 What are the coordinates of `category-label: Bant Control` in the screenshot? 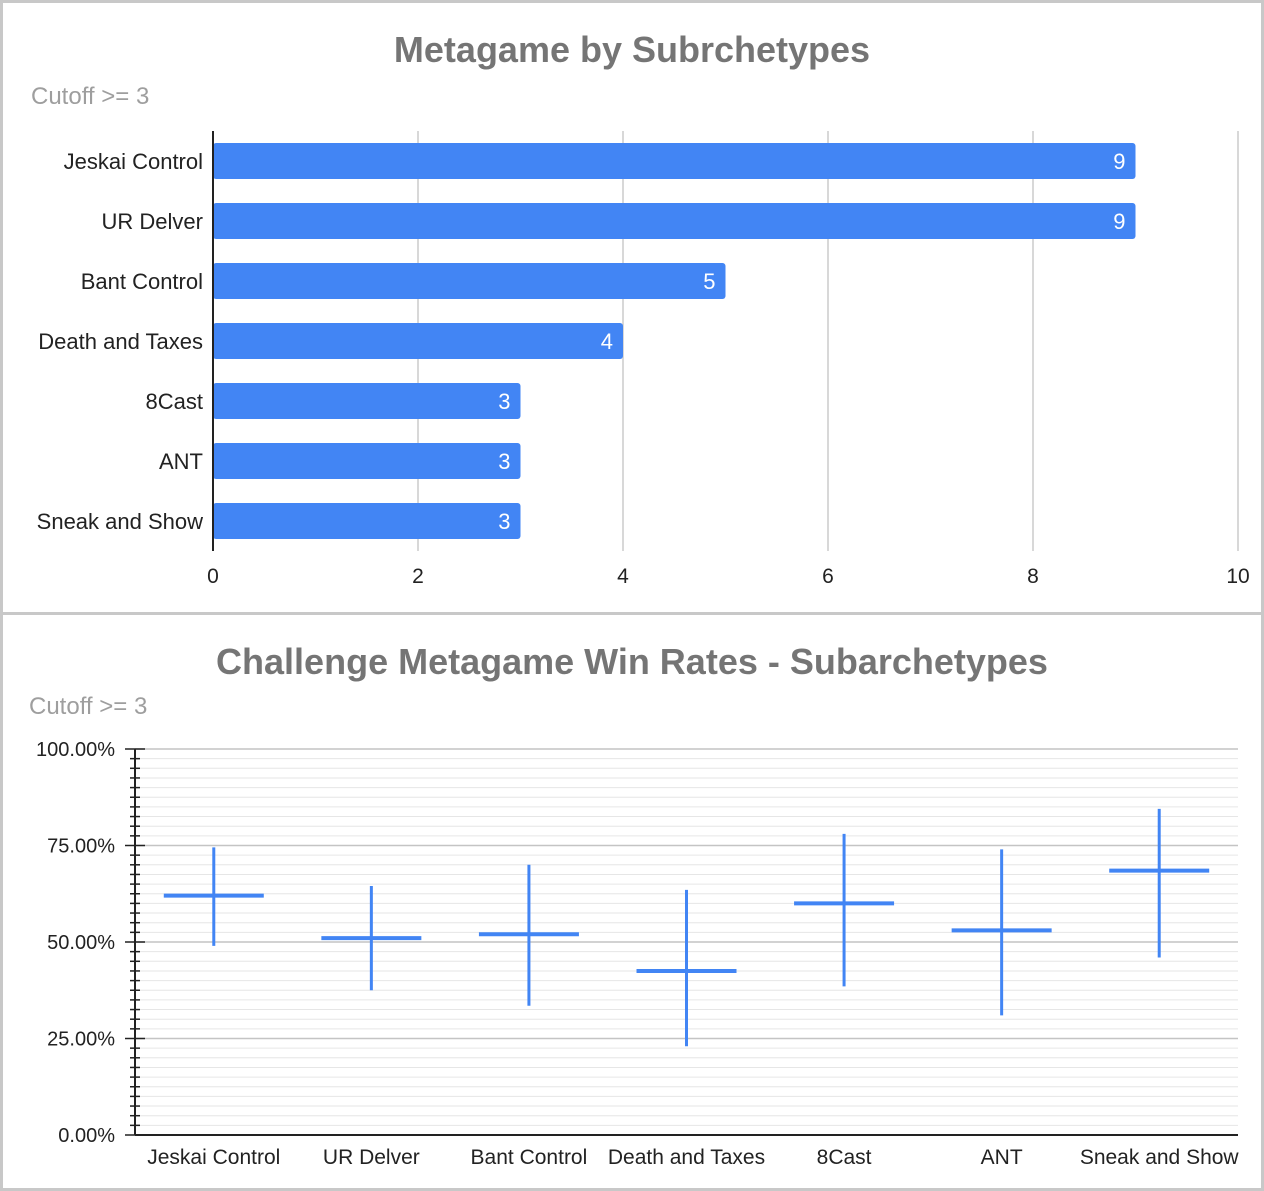 It's located at (142, 281).